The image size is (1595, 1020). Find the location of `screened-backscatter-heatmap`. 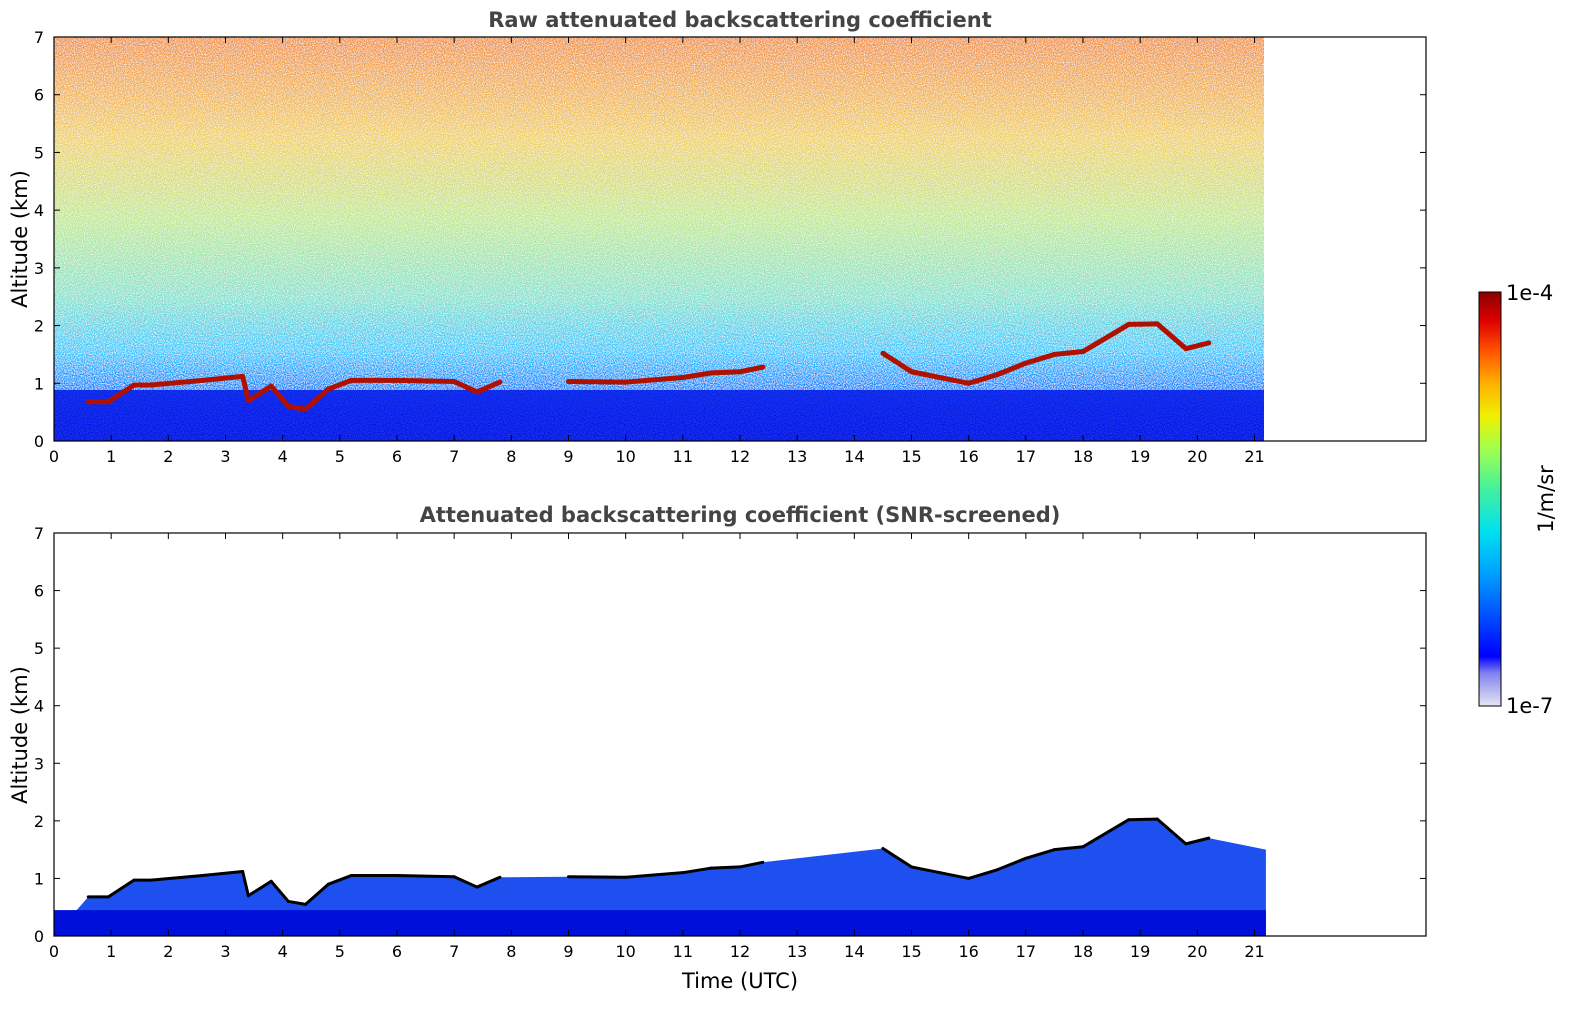

screened-backscatter-heatmap is located at coordinates (660, 877).